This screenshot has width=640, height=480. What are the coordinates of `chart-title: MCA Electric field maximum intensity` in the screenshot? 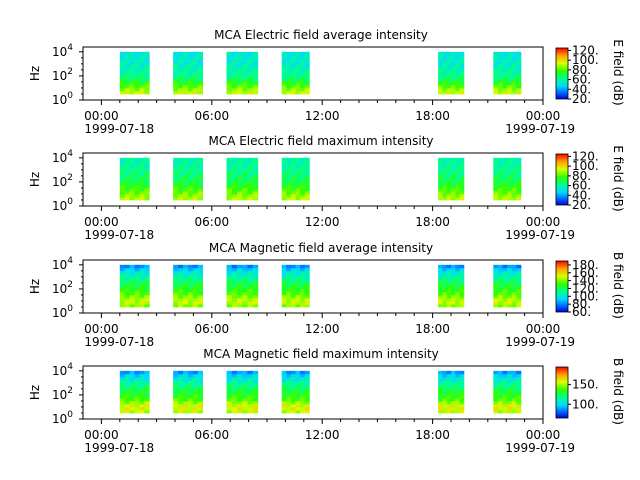 It's located at (320, 141).